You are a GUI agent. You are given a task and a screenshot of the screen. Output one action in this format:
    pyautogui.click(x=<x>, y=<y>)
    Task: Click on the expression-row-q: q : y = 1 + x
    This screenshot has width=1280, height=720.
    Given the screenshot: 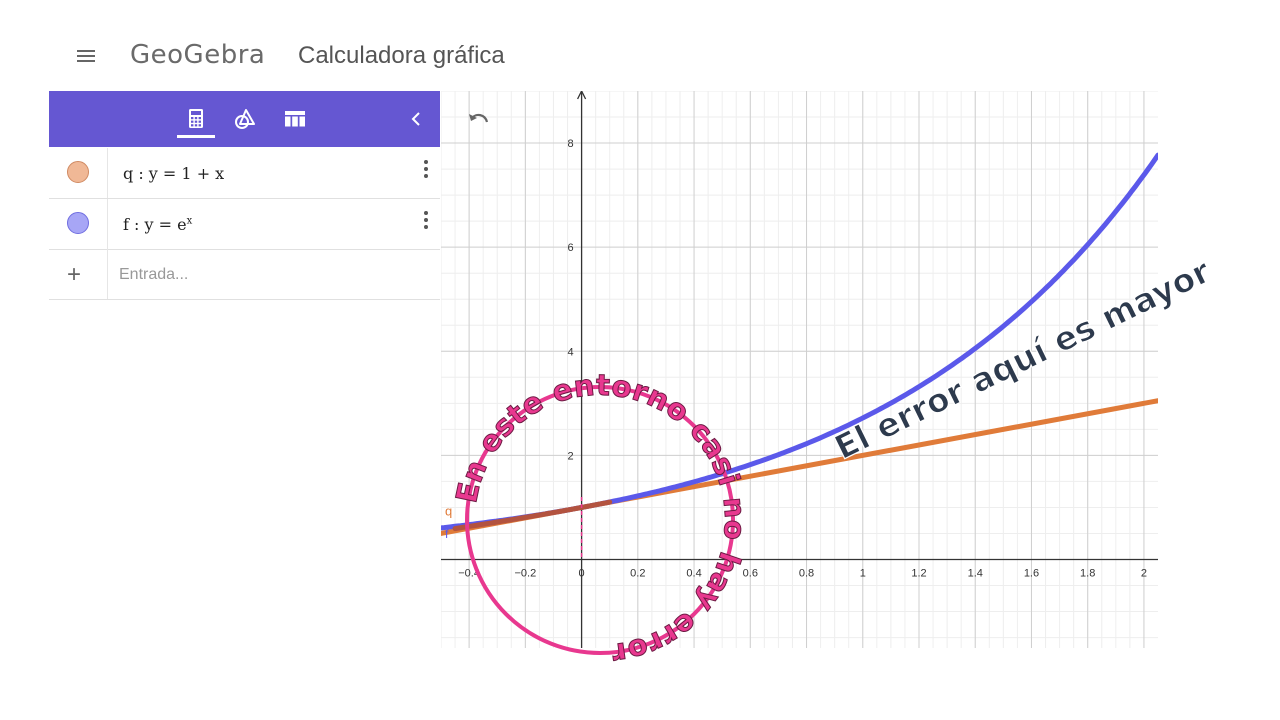 What is the action you would take?
    pyautogui.click(x=244, y=173)
    